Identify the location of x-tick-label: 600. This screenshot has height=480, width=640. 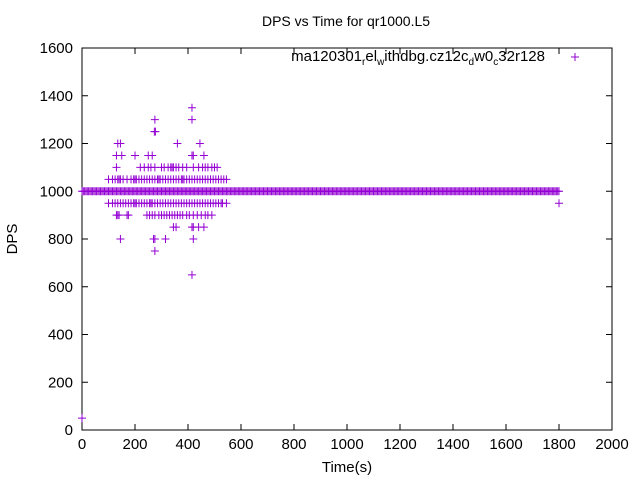
(240, 444).